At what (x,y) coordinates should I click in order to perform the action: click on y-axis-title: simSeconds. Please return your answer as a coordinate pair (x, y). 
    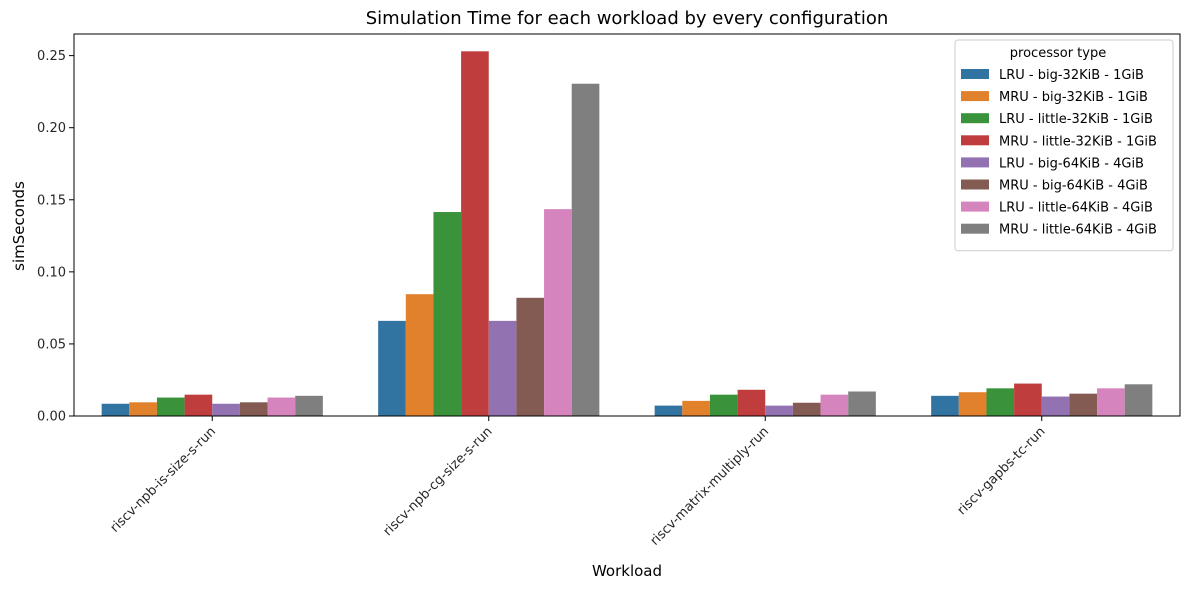
    Looking at the image, I should click on (19, 226).